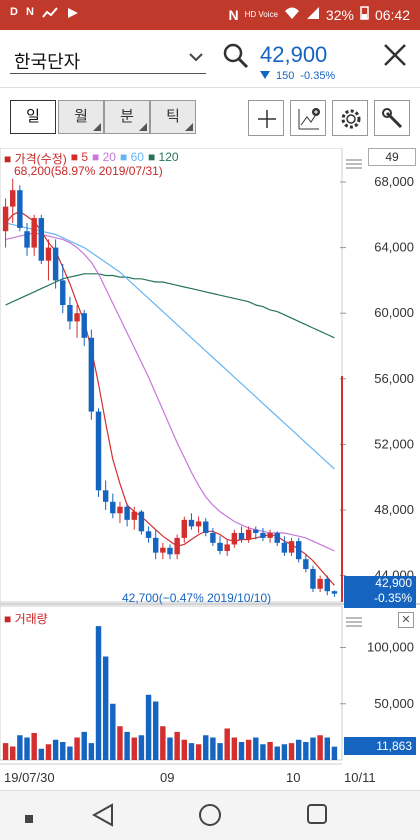 The height and width of the screenshot is (840, 420). Describe the element at coordinates (210, 817) in the screenshot. I see `home-icon` at that location.